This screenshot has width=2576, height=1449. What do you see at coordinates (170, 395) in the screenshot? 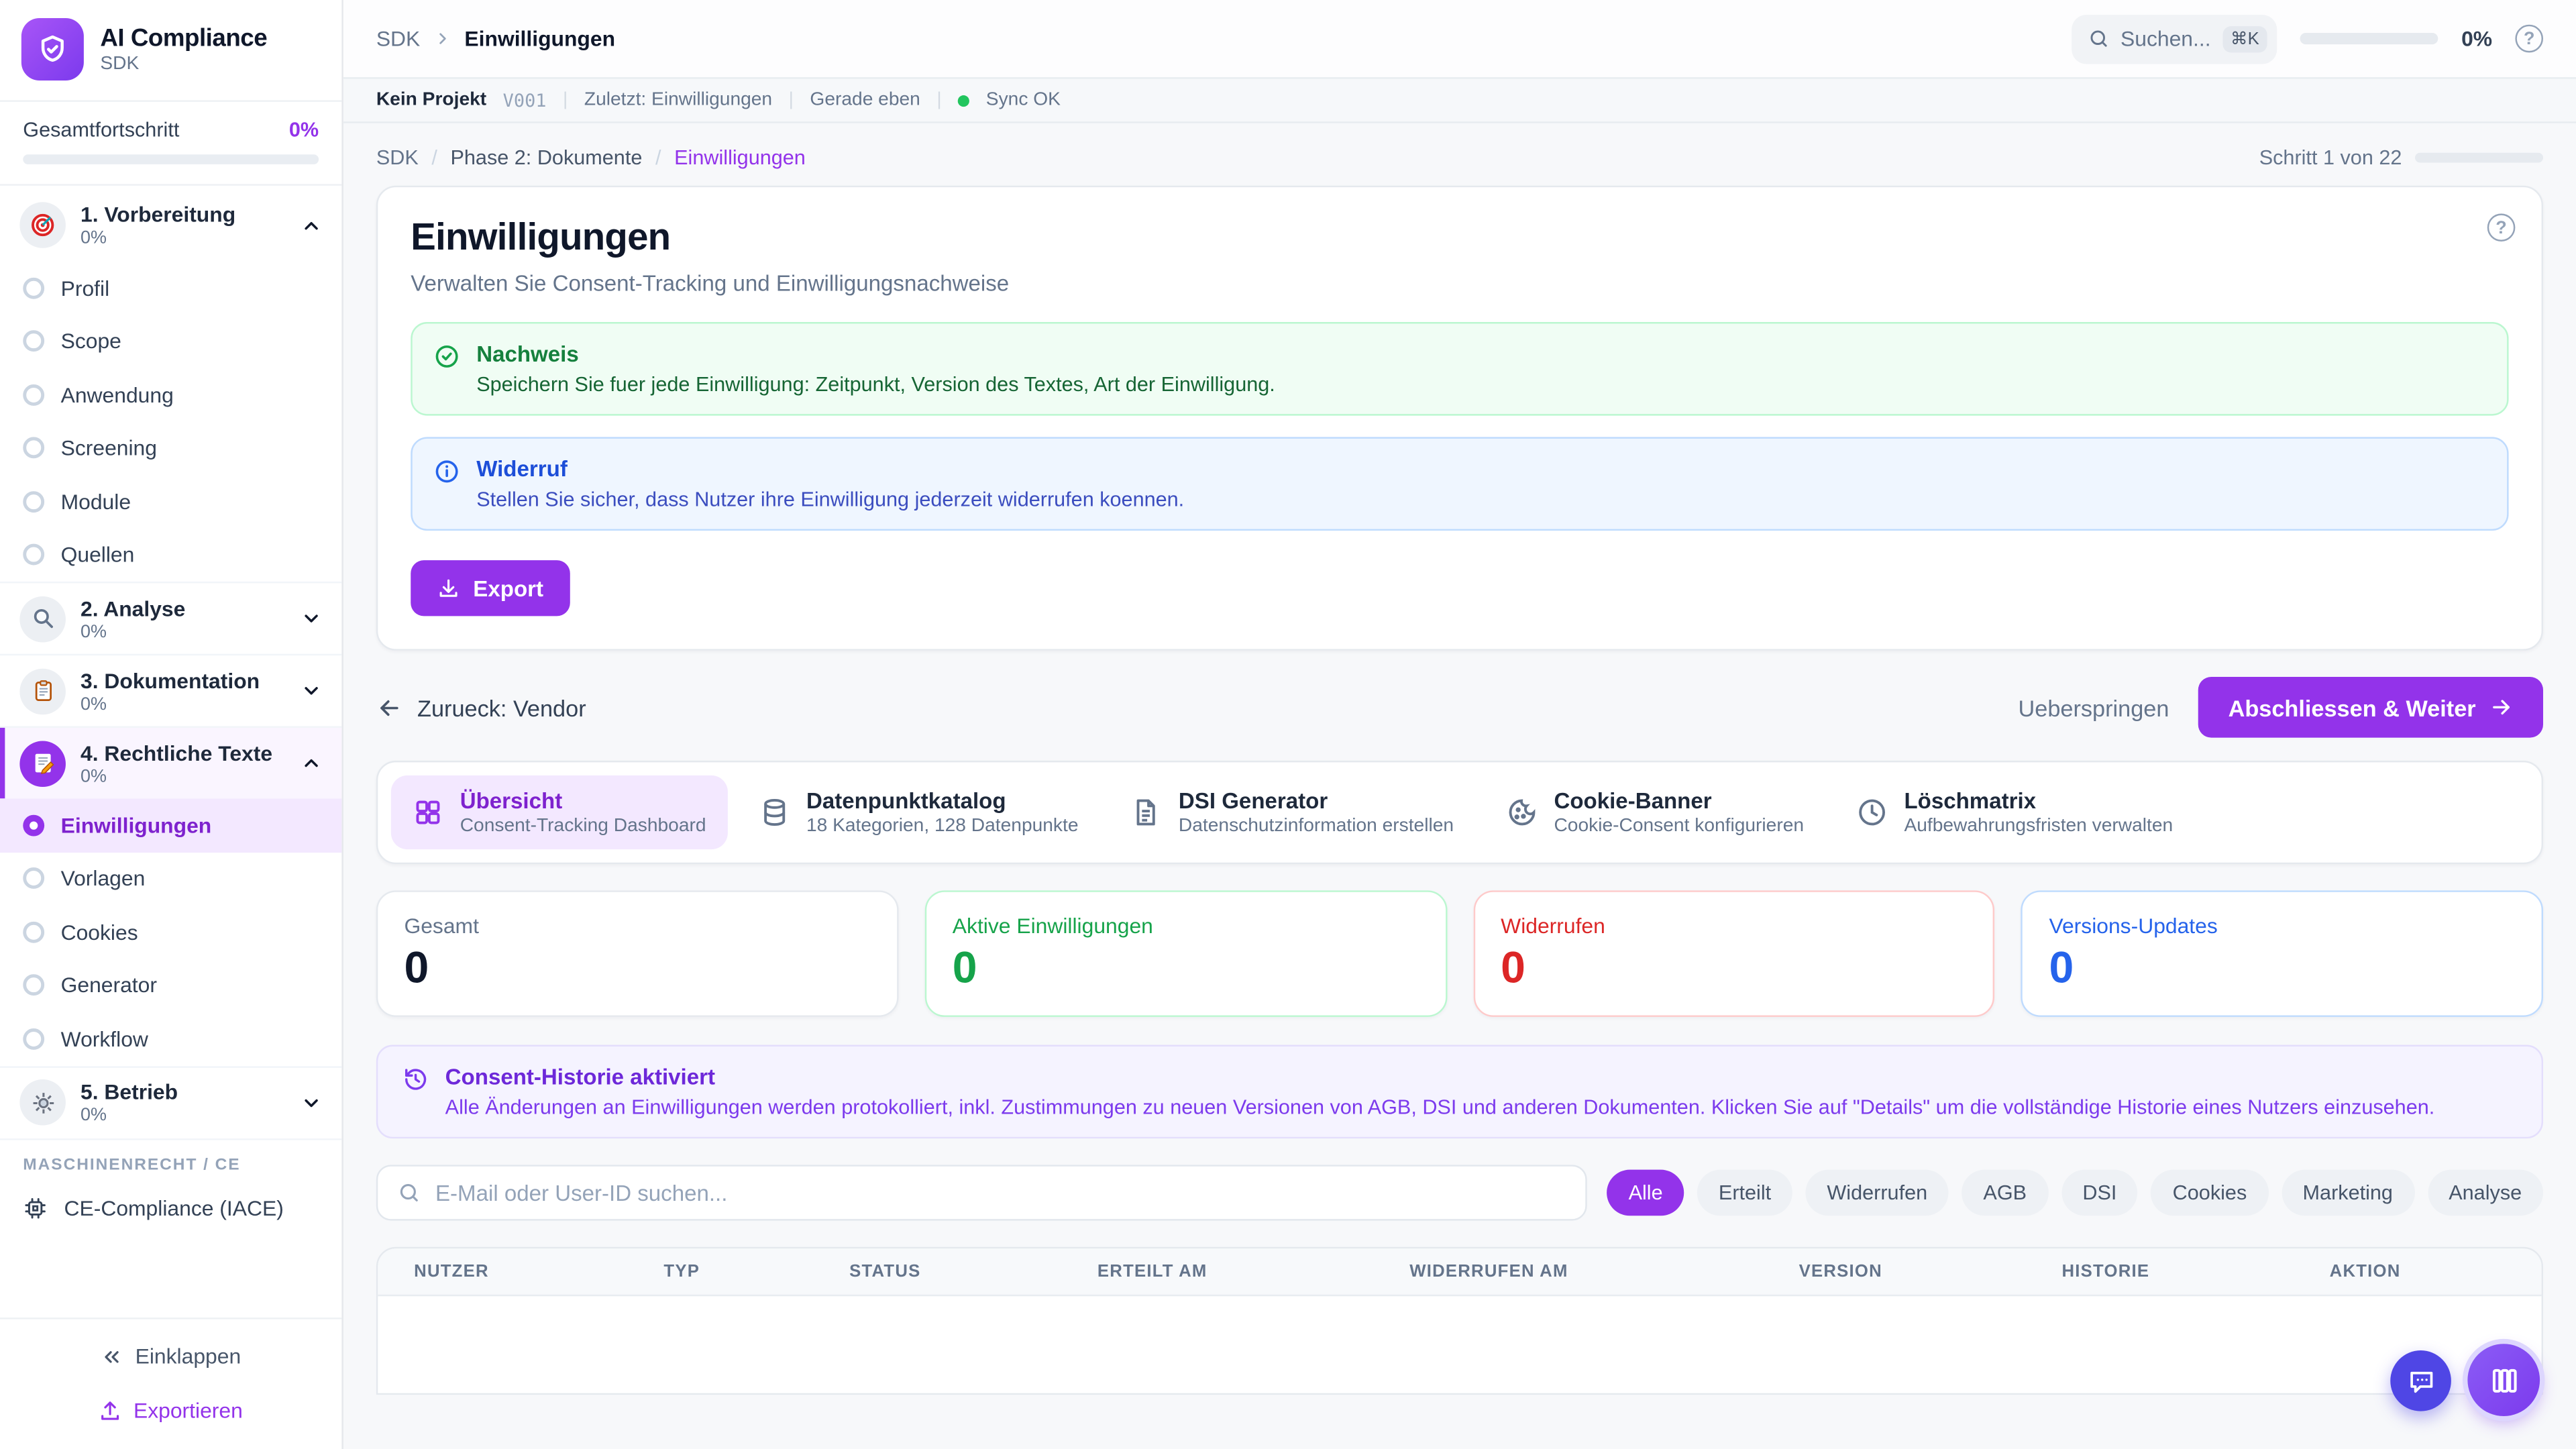
I see `sidebar-item-anwendung: Anwendung` at bounding box center [170, 395].